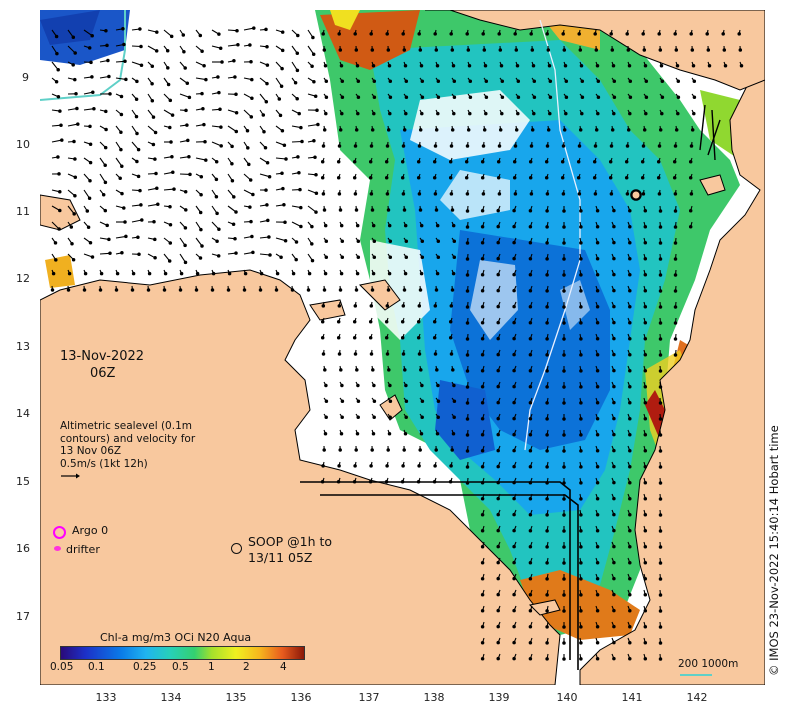 The width and height of the screenshot is (792, 716). Describe the element at coordinates (301, 697) in the screenshot. I see `lon-tick: 136` at that location.